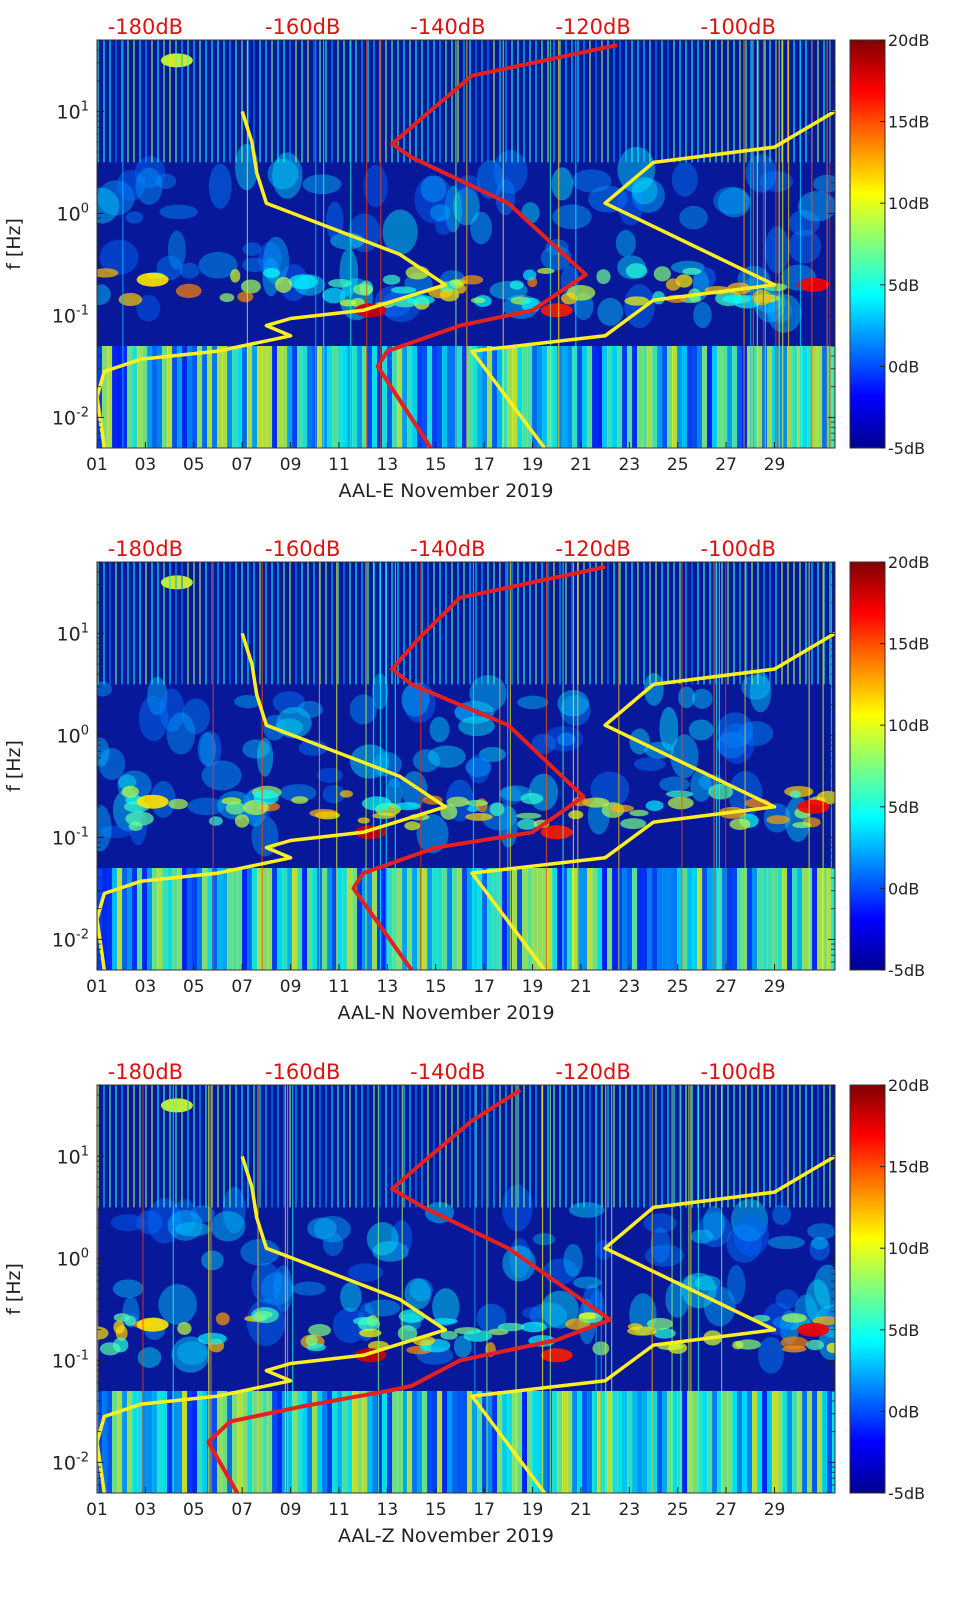 The width and height of the screenshot is (962, 1599). I want to click on x-tick-label: 15, so click(436, 987).